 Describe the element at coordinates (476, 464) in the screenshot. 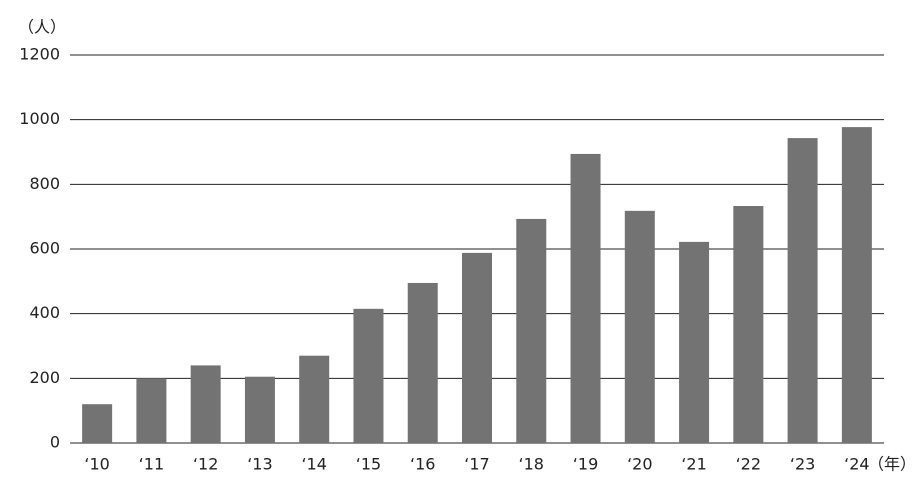

I see `x-tick-label: ‘17` at that location.